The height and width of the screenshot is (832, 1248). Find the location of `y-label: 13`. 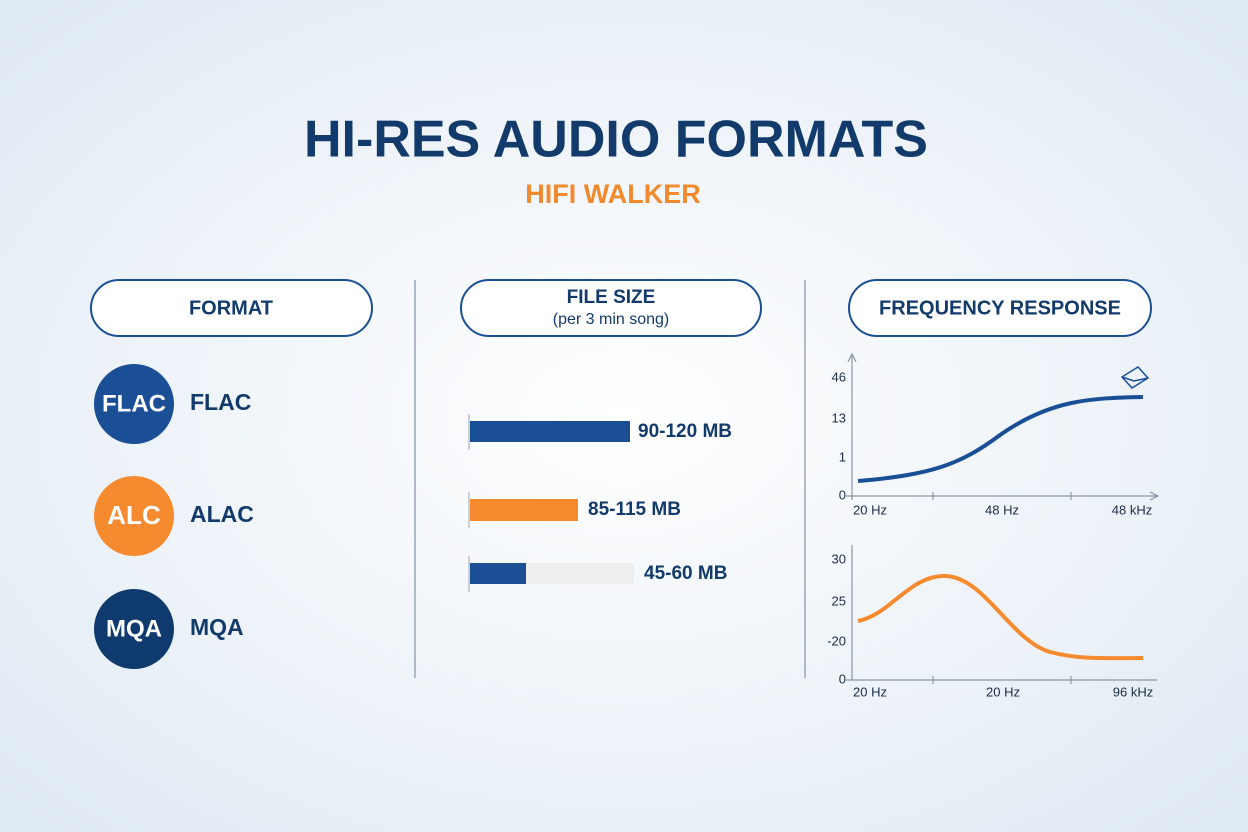

y-label: 13 is located at coordinates (839, 417).